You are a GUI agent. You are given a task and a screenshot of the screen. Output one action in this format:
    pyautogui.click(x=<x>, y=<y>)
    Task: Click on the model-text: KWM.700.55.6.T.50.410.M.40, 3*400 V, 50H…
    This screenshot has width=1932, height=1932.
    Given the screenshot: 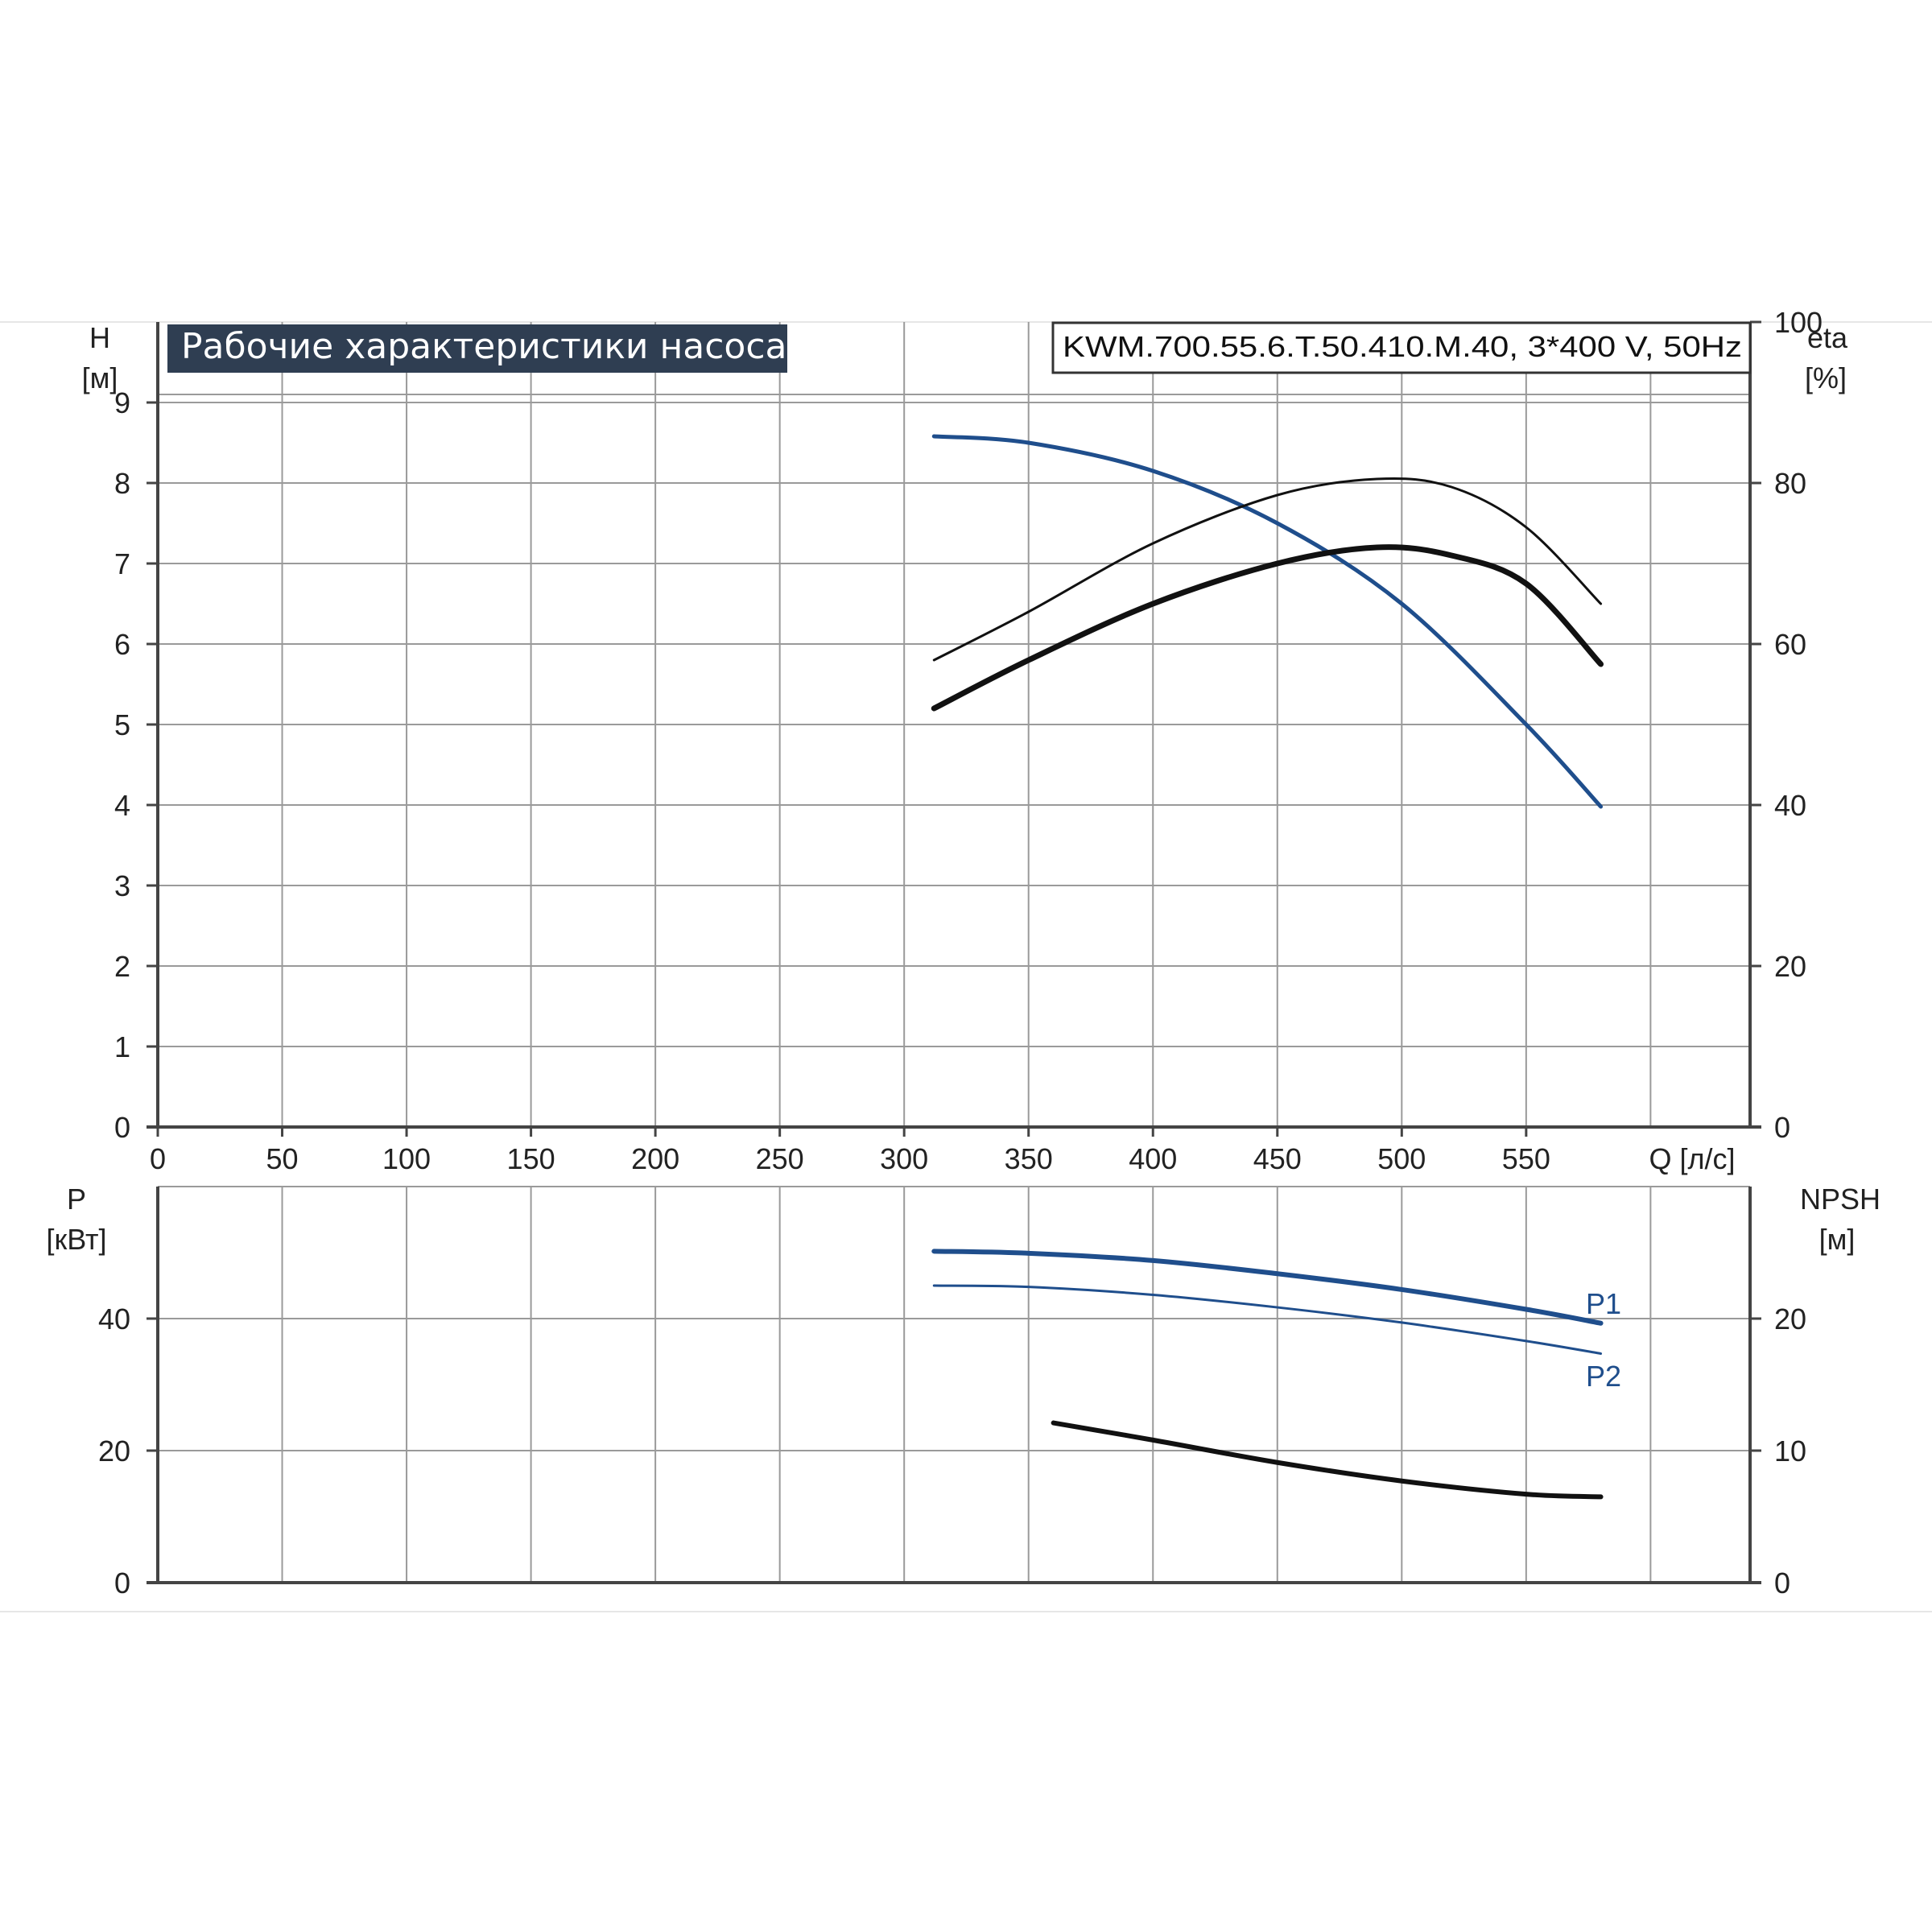 What is the action you would take?
    pyautogui.click(x=1402, y=346)
    